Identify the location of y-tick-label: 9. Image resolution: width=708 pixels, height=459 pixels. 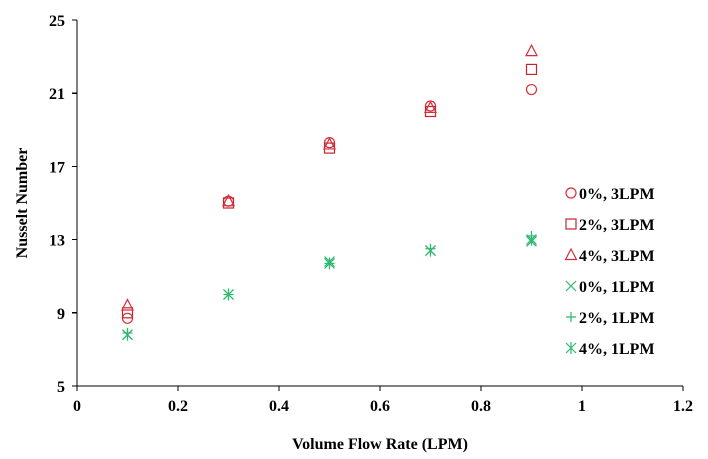
(61, 314).